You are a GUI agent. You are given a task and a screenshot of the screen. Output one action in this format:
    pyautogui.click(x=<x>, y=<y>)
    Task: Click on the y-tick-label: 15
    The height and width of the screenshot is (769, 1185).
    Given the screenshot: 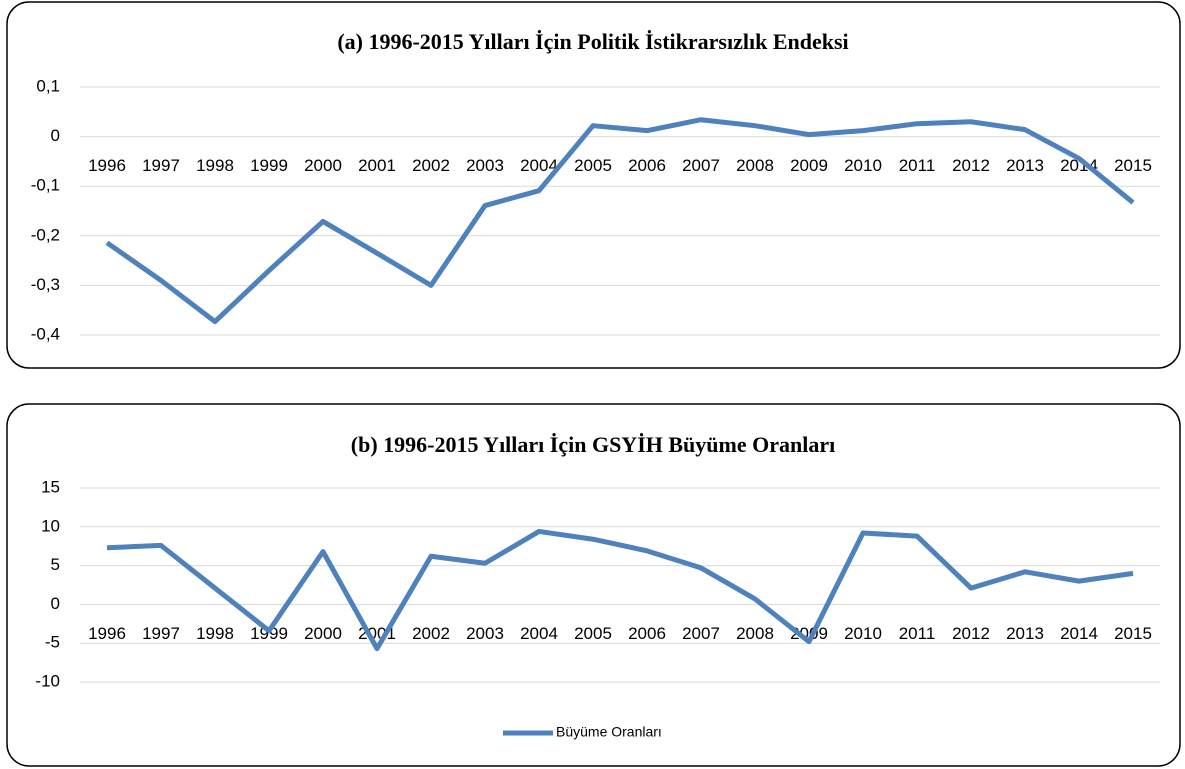 What is the action you would take?
    pyautogui.click(x=50, y=486)
    